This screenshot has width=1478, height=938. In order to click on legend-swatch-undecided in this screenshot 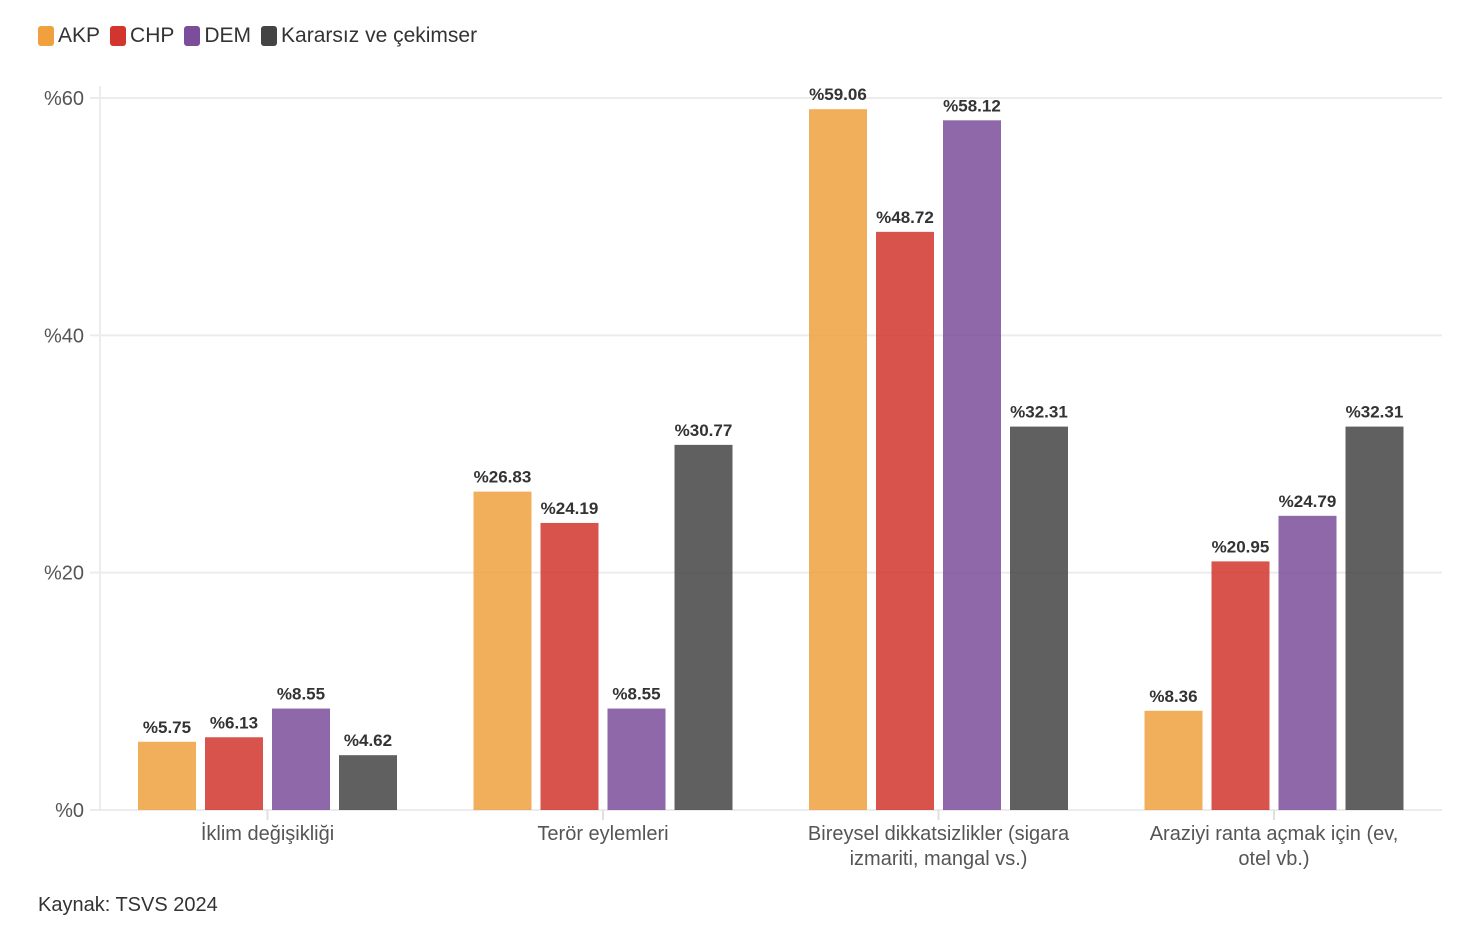, I will do `click(269, 36)`.